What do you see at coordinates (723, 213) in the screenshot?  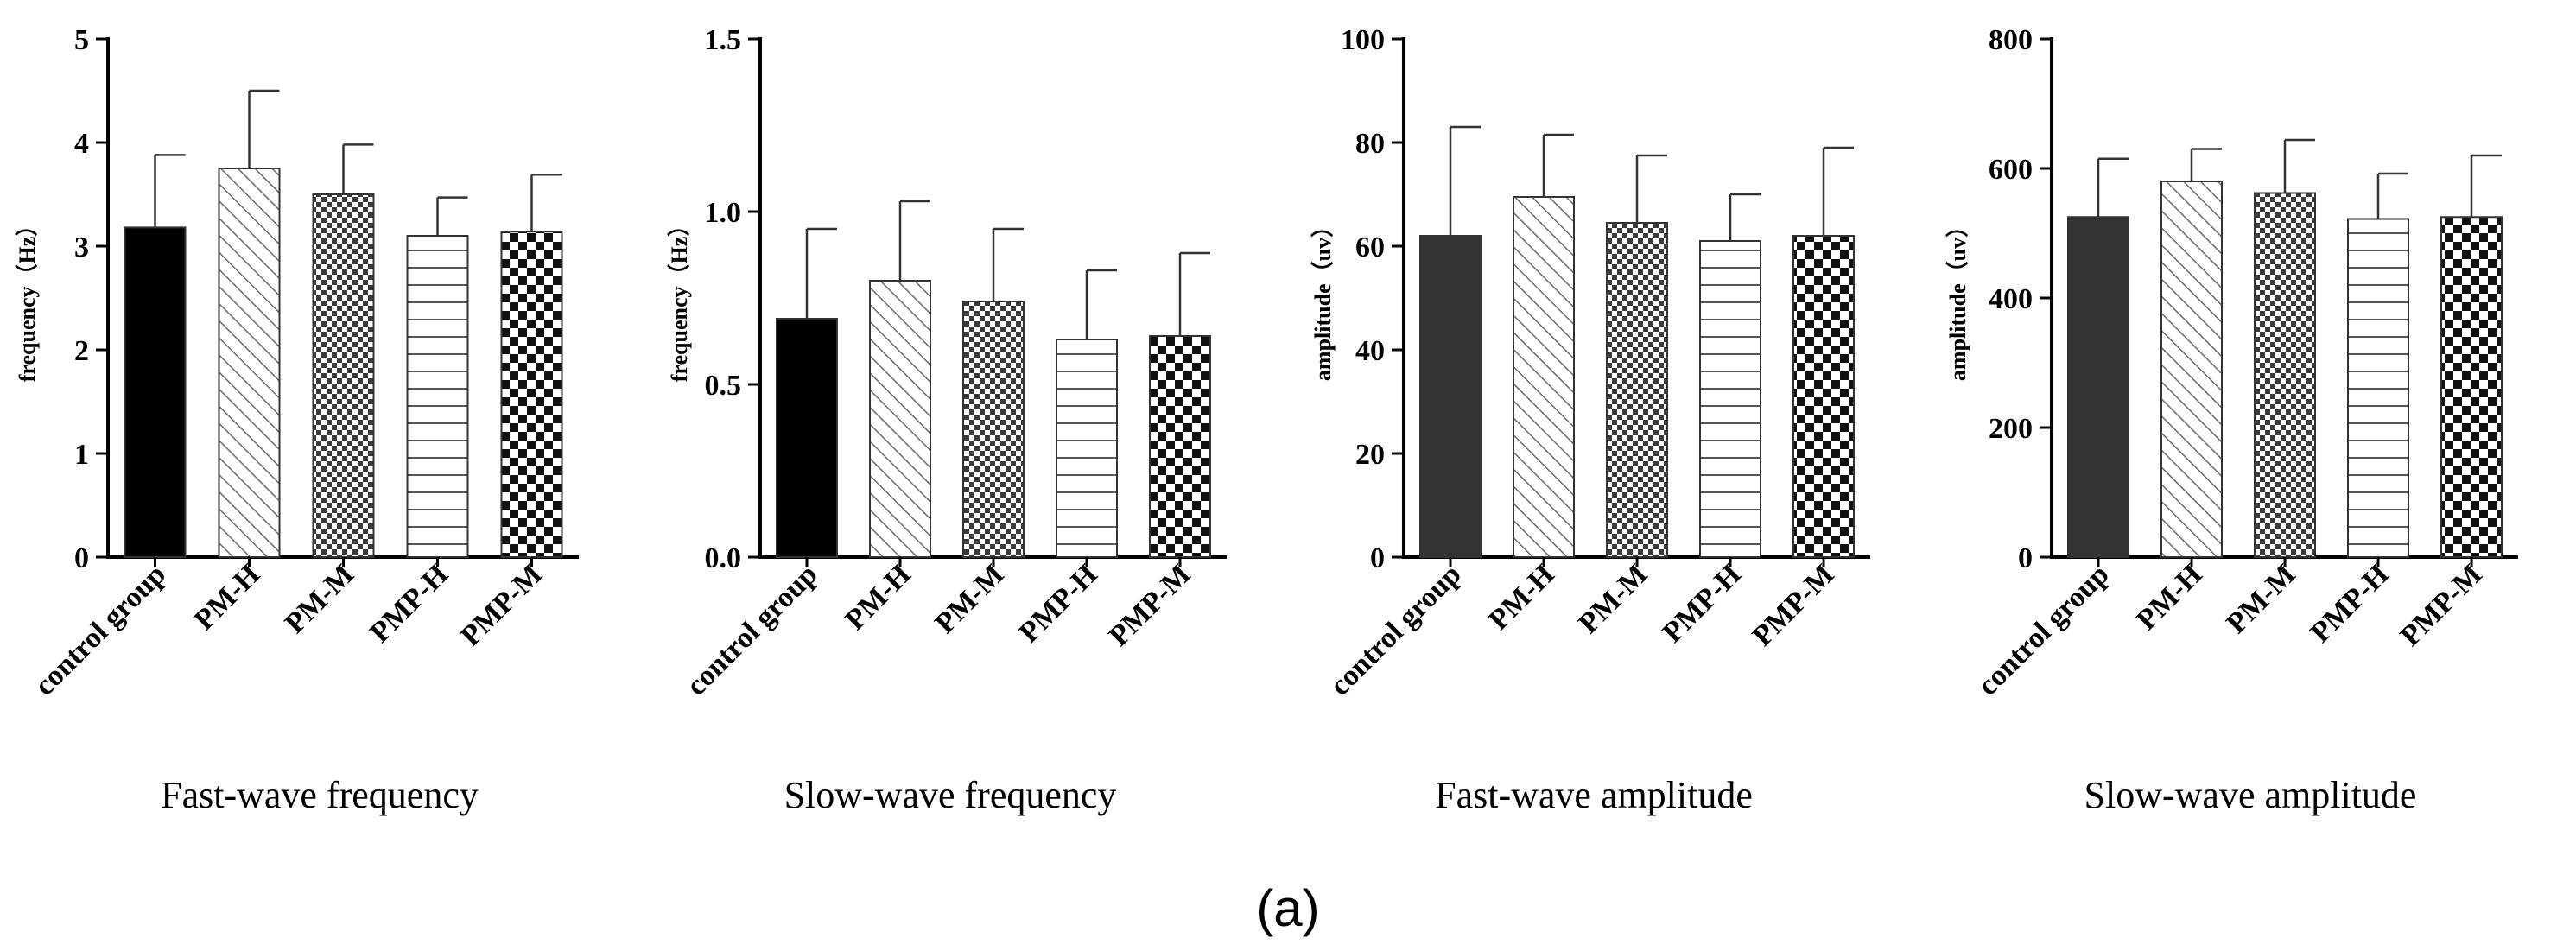 I see `y-tick-label: 1.0` at bounding box center [723, 213].